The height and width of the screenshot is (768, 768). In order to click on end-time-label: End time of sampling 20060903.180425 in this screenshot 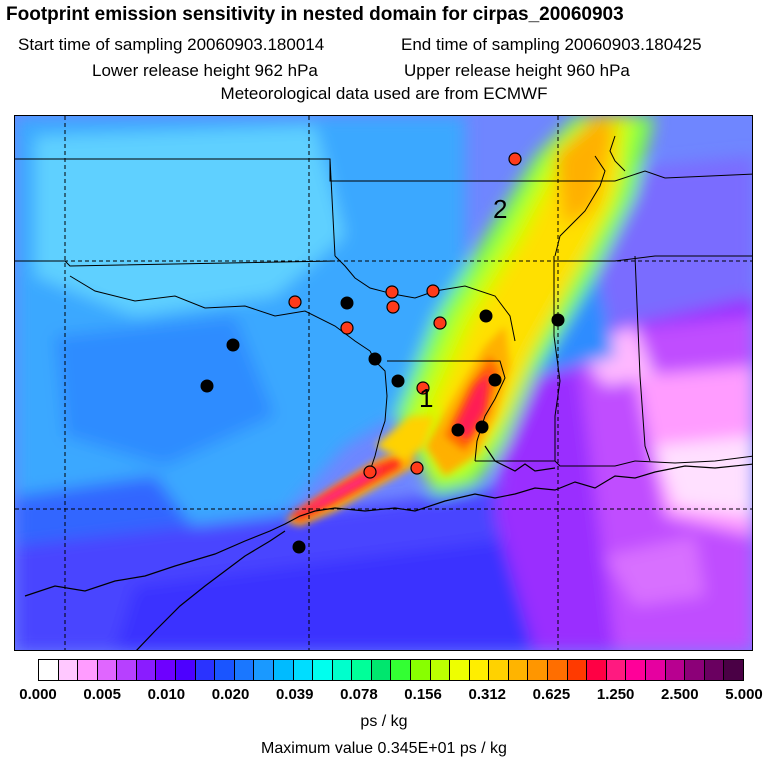, I will do `click(551, 44)`.